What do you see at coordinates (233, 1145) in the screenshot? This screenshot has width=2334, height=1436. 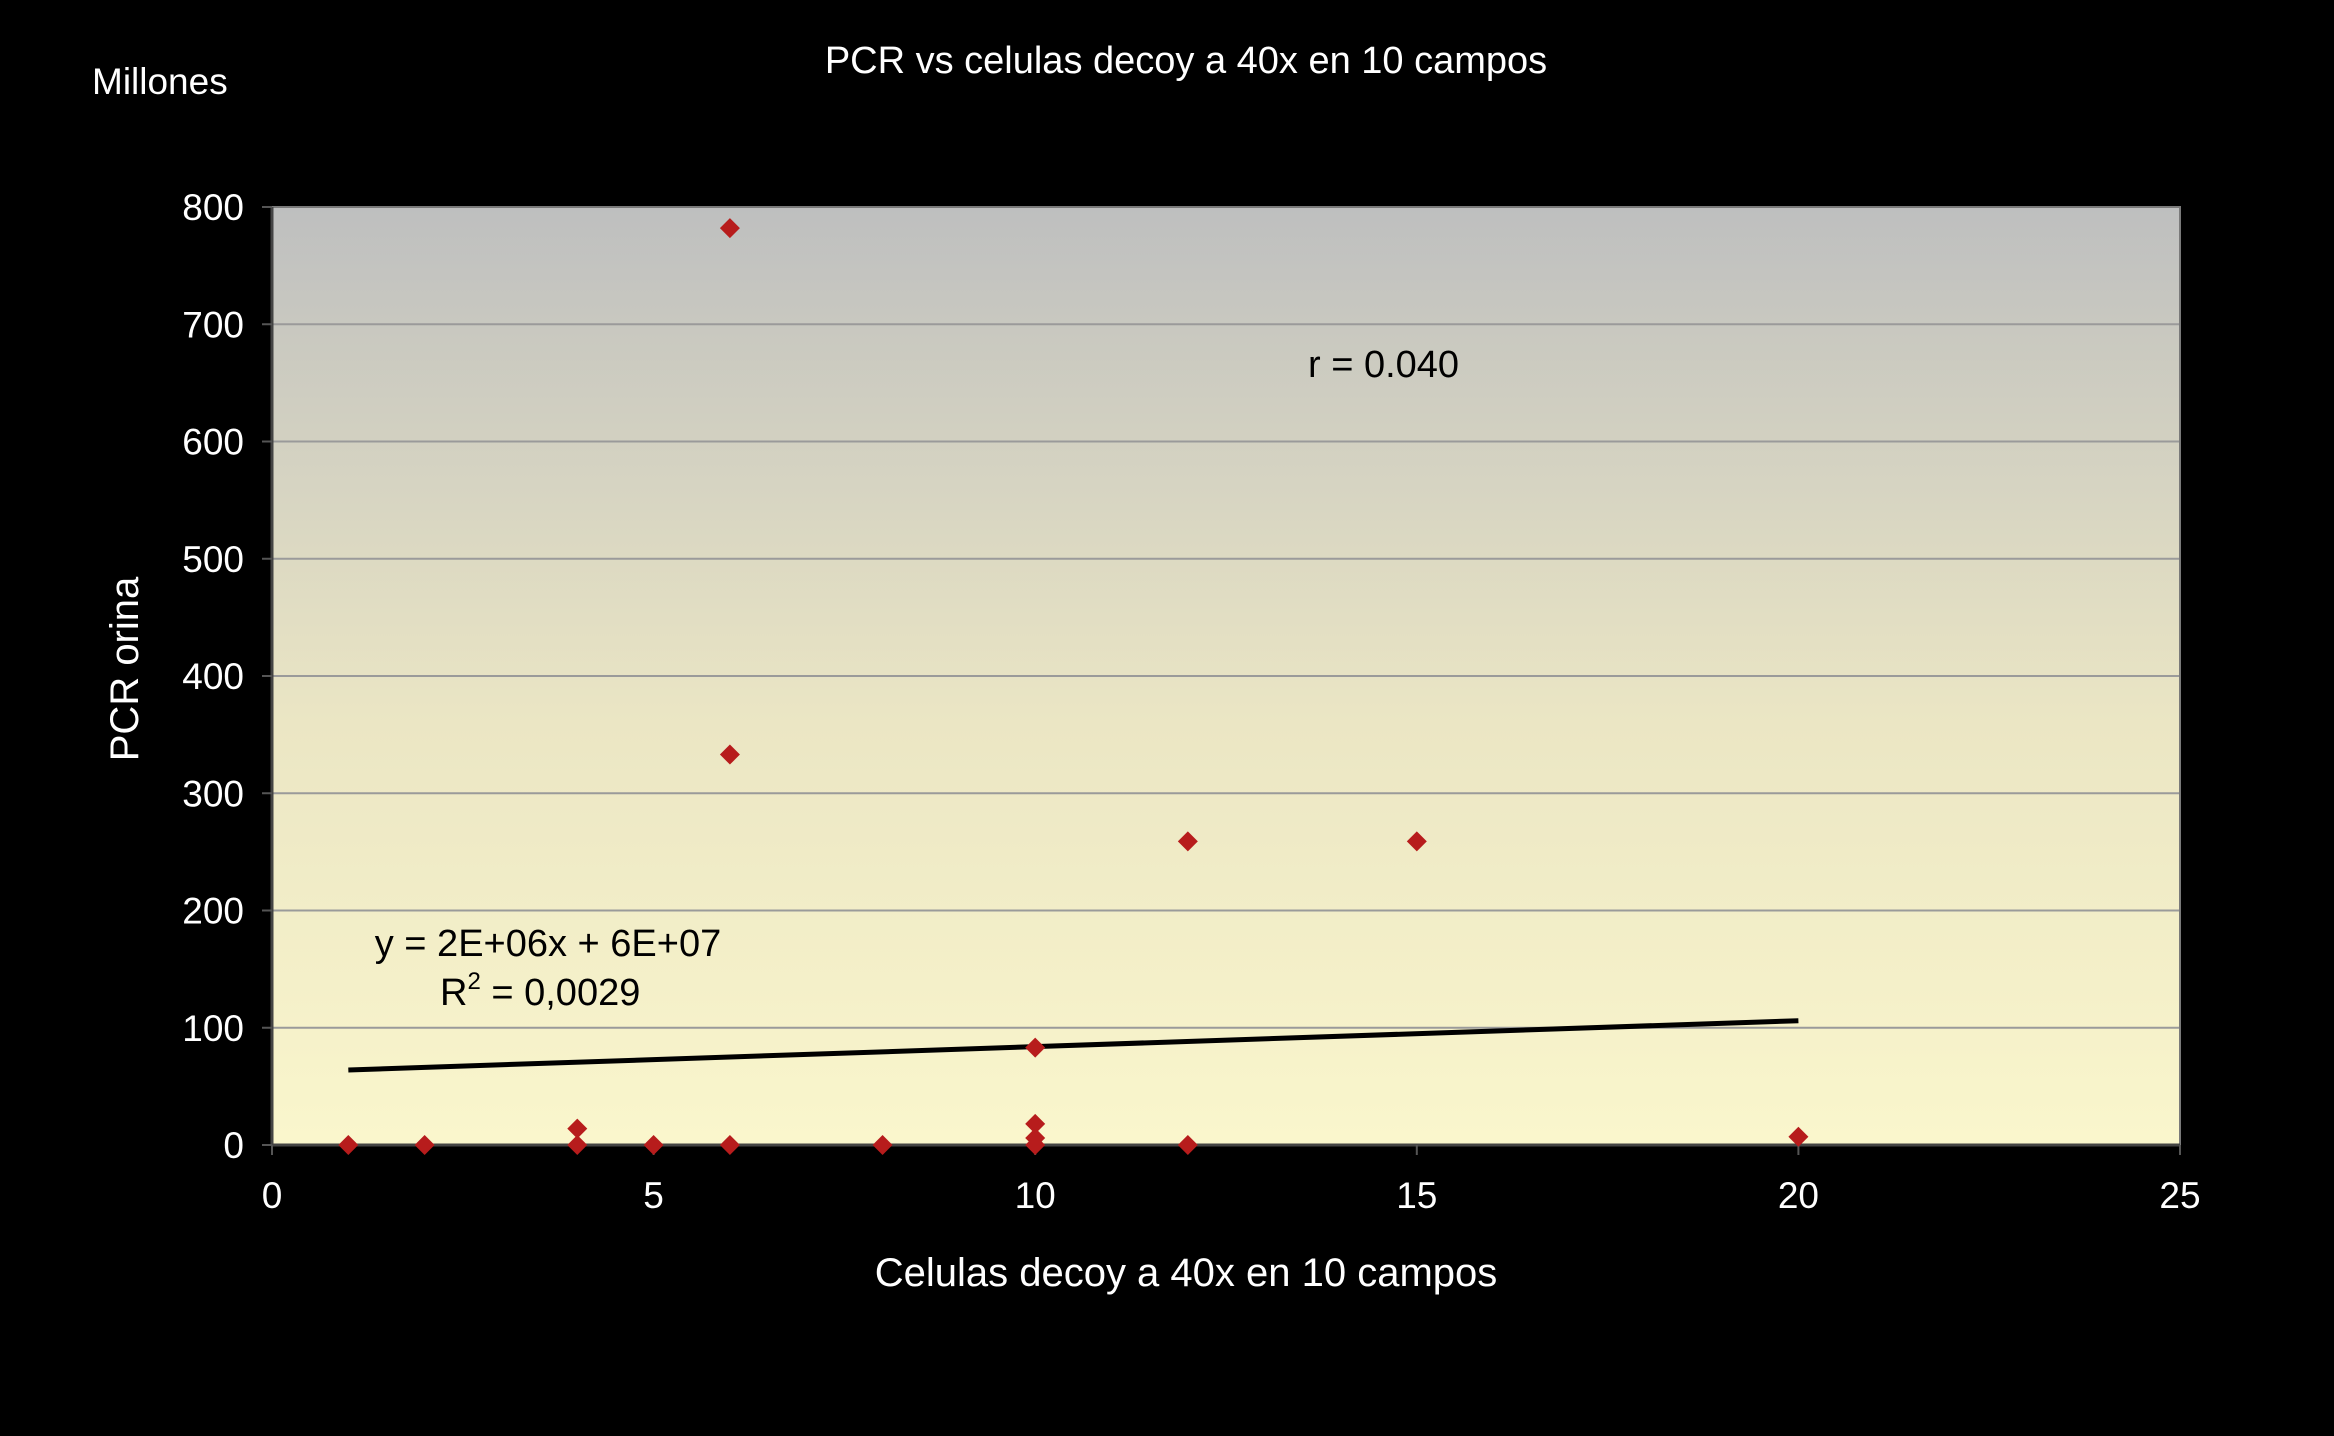 I see `y-tick-label: 0` at bounding box center [233, 1145].